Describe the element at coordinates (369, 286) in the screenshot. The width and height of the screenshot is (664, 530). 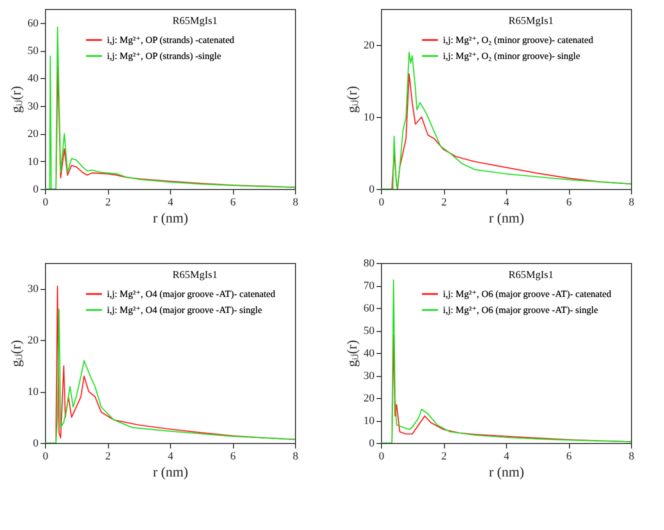
I see `y-tick-label: 70` at that location.